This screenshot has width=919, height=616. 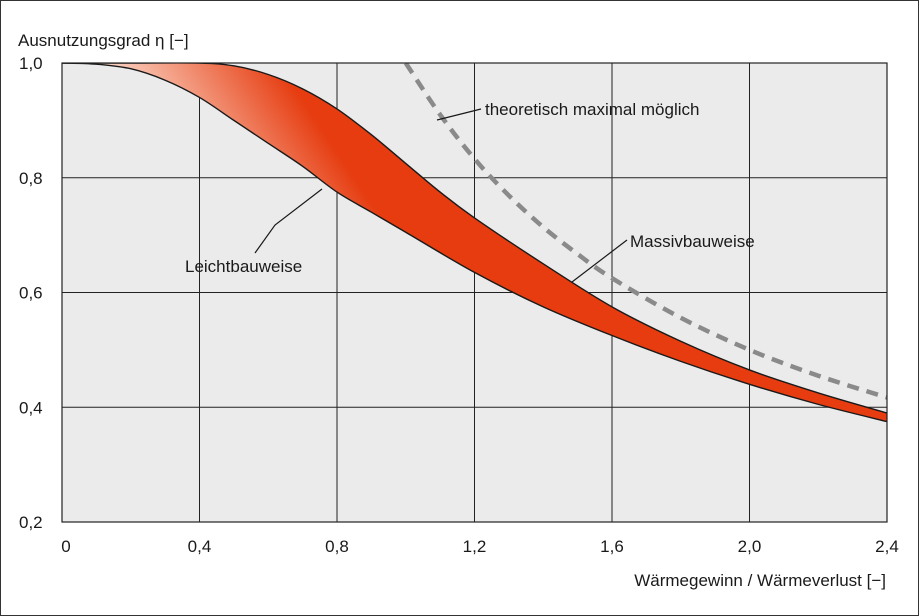 I want to click on annotation-label-massivbauweise: Massivbauweise, so click(x=692, y=241).